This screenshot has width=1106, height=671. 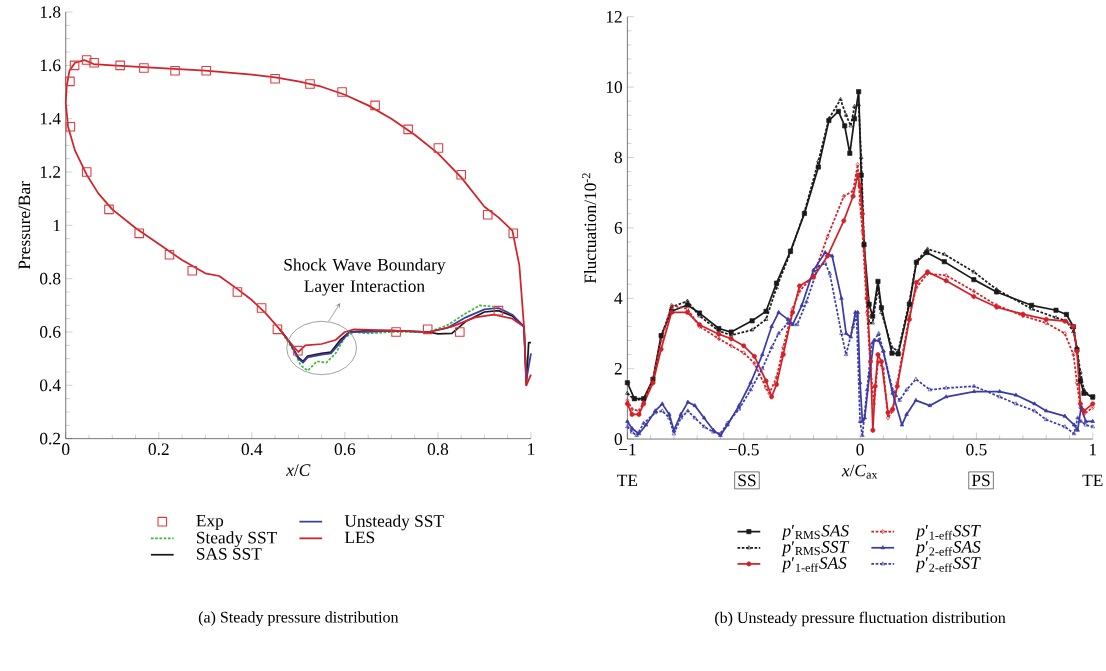 I want to click on x-axis-title: x/C, so click(x=298, y=470).